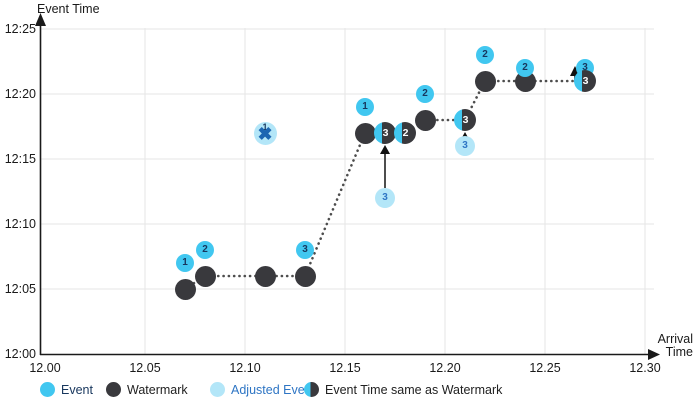 This screenshot has width=696, height=402. Describe the element at coordinates (217, 389) in the screenshot. I see `adjusted-event-swatch-icon` at that location.